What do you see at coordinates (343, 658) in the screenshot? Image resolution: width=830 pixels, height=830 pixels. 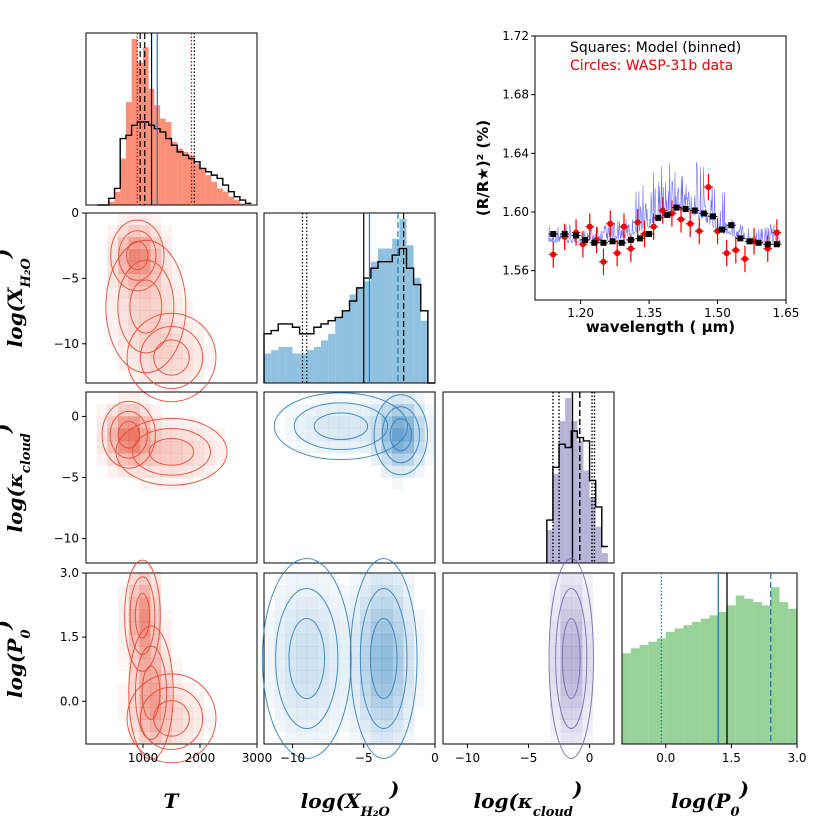 I see `density-H2O-P0` at bounding box center [343, 658].